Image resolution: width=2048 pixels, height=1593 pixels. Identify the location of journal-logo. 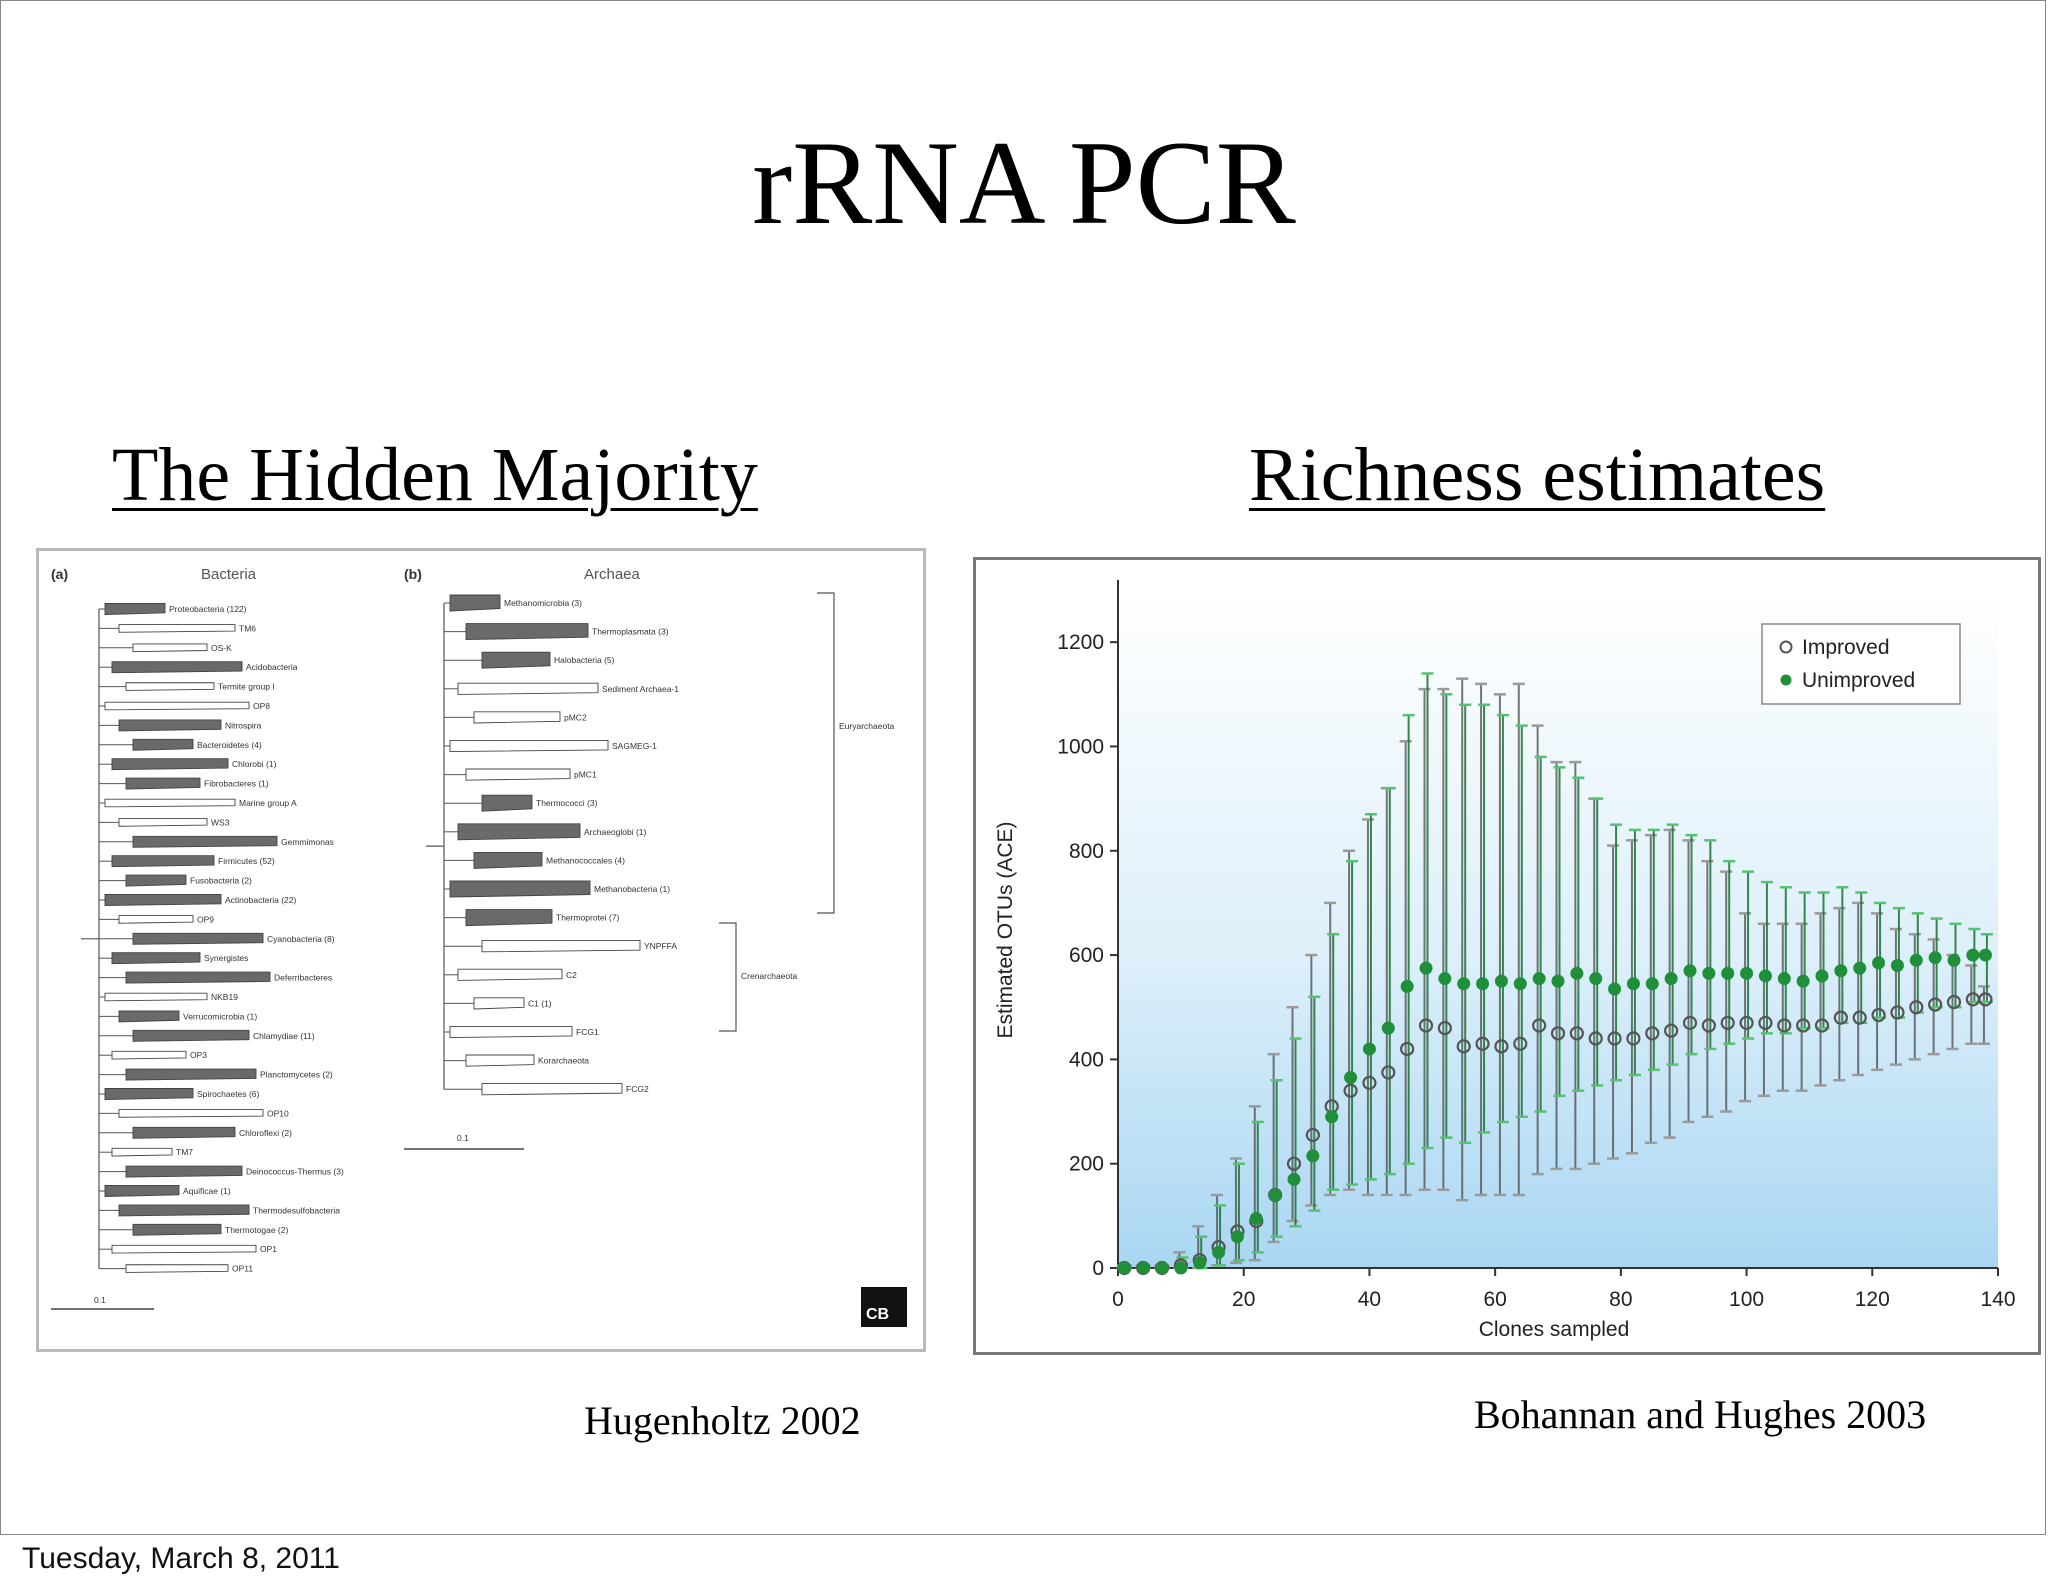
(884, 1307).